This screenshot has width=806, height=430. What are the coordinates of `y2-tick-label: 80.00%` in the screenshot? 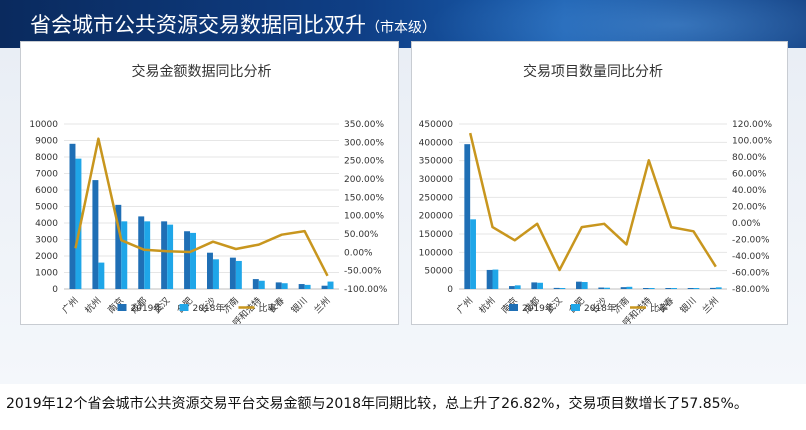 It's located at (749, 158).